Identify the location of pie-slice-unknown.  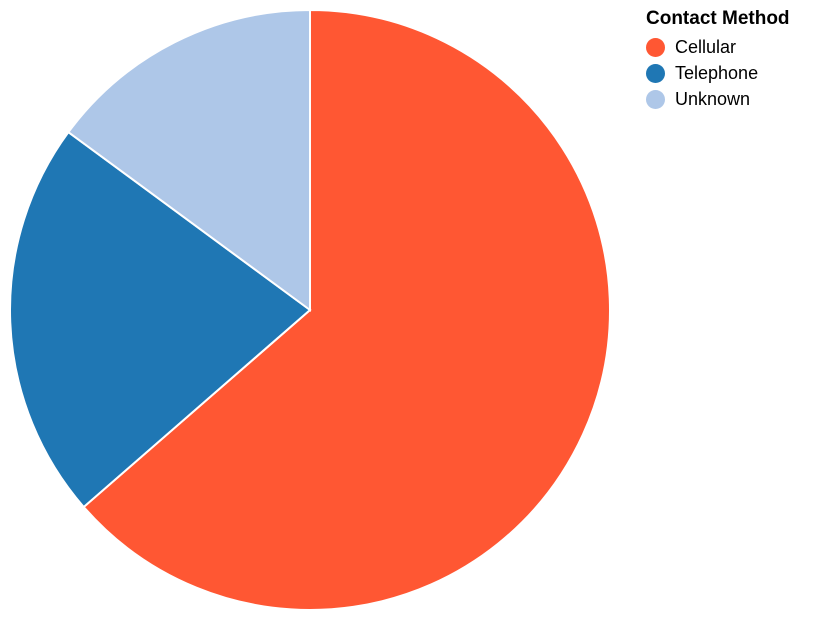
(189, 160).